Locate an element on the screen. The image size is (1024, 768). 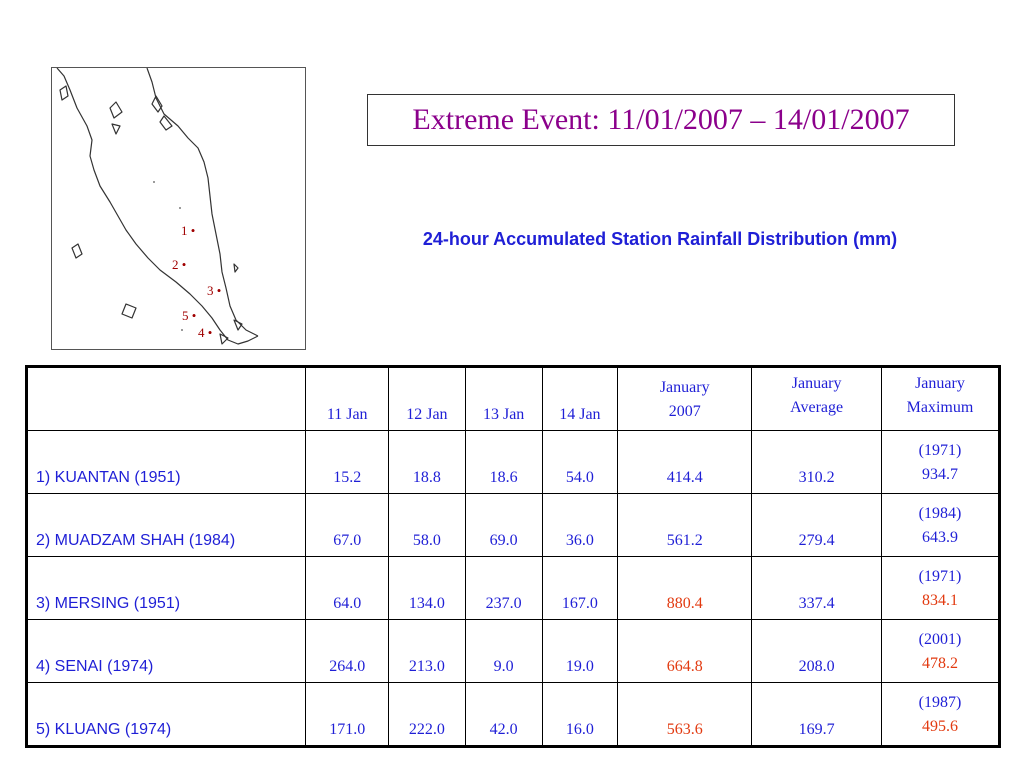
value-12-jan: 213.0 is located at coordinates (427, 651).